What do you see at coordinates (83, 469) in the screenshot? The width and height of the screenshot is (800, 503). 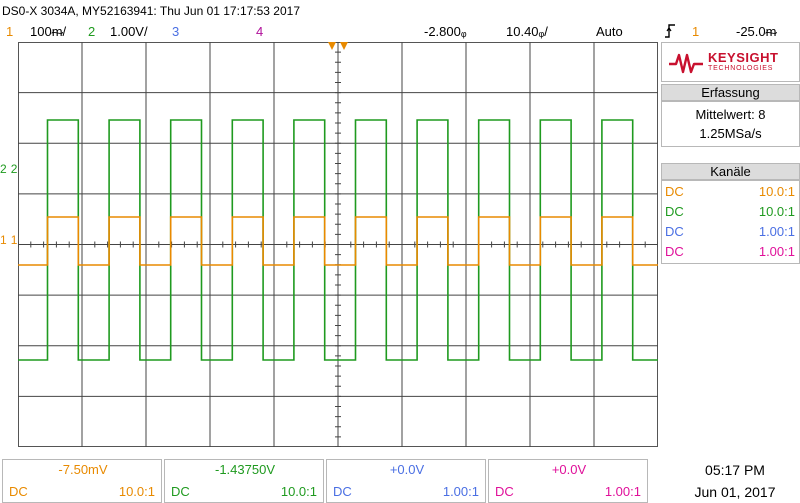 I see `ch1-offset: -7.50mV` at bounding box center [83, 469].